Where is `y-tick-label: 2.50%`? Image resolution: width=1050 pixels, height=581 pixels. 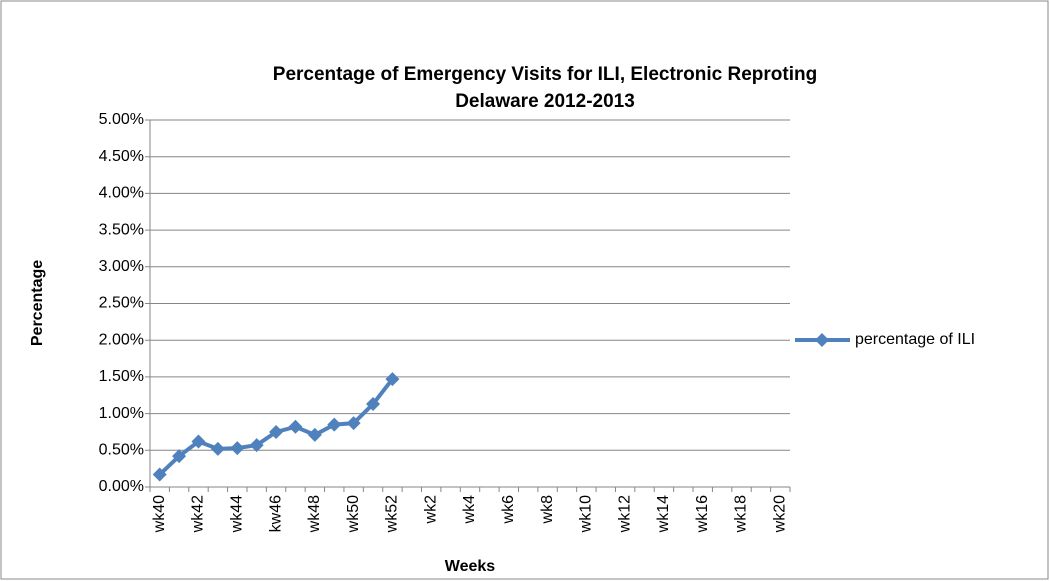
y-tick-label: 2.50% is located at coordinates (121, 303).